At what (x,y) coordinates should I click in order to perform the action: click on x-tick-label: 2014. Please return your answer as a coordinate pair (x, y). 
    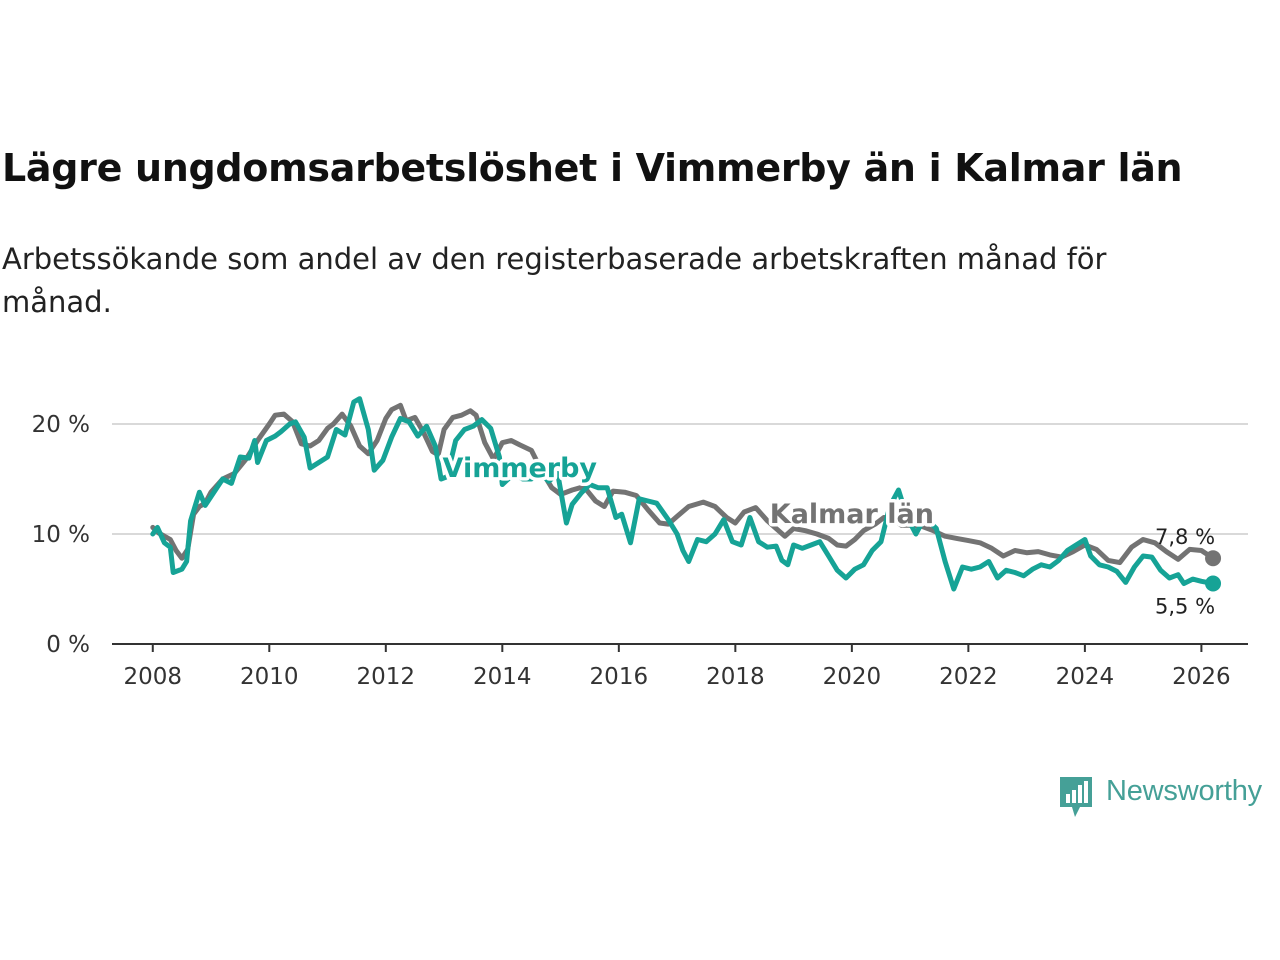
    Looking at the image, I should click on (502, 677).